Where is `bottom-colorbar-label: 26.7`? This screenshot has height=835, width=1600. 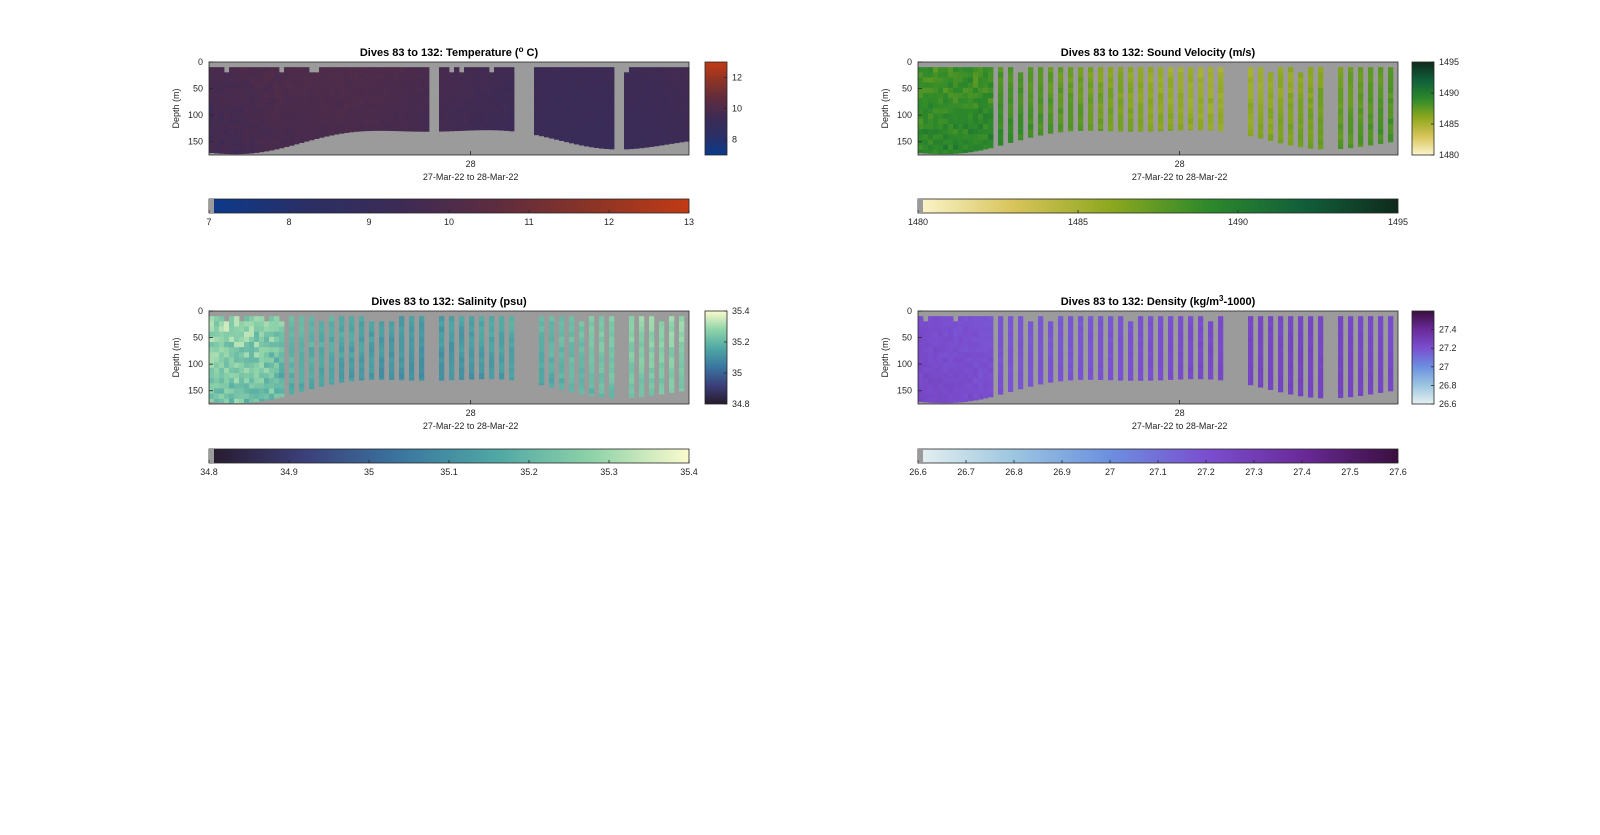 bottom-colorbar-label: 26.7 is located at coordinates (966, 472).